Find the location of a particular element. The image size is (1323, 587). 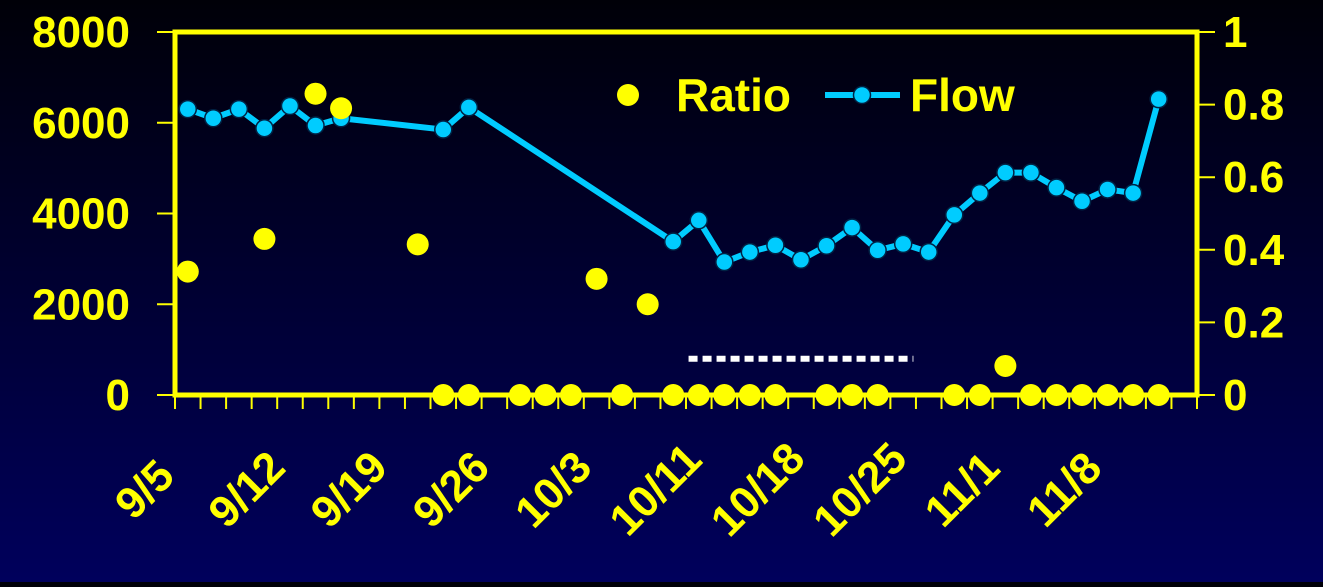

x-tick-label: 9/5 is located at coordinates (145, 490).